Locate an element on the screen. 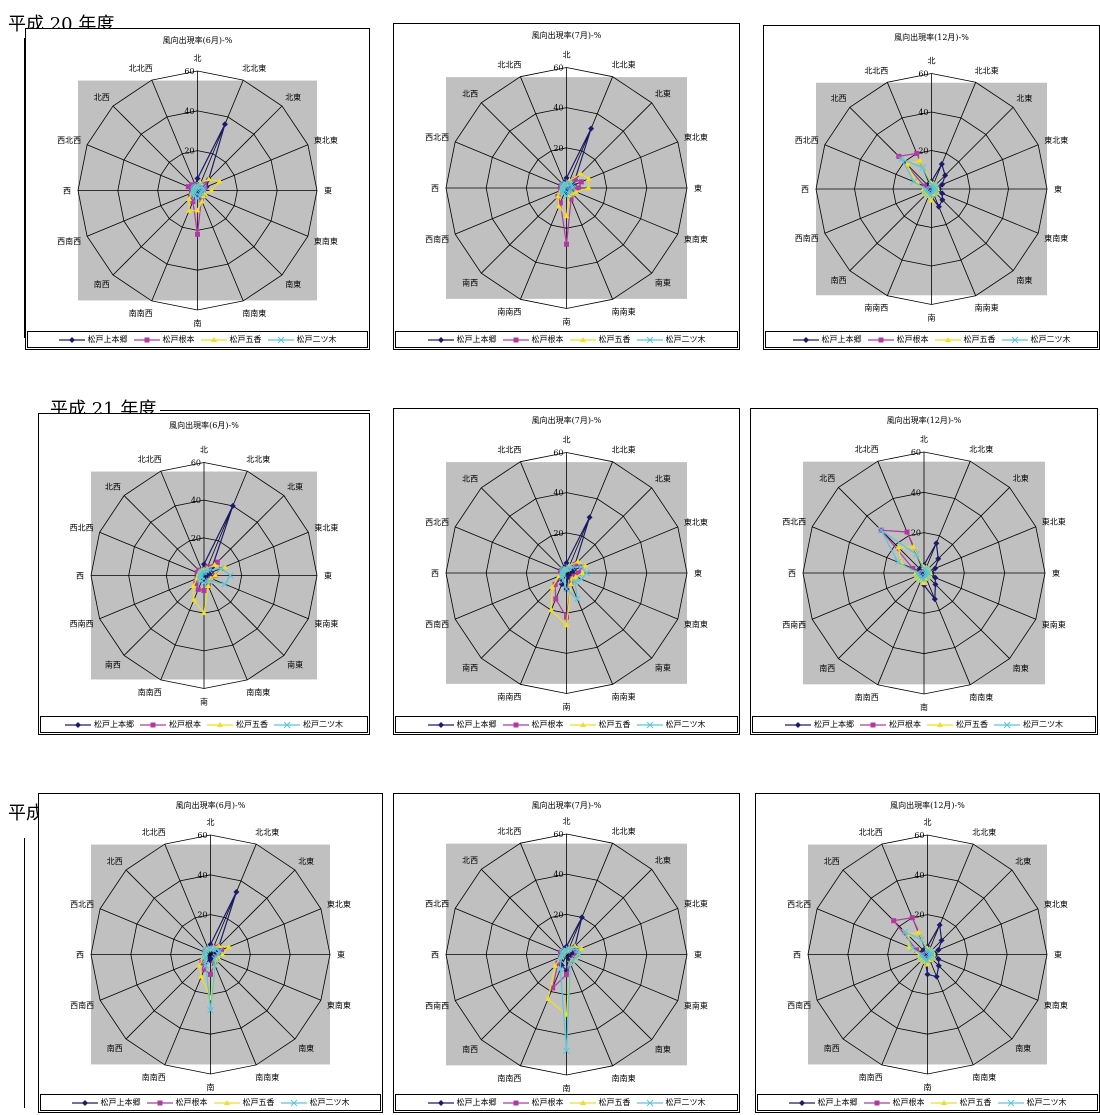 This screenshot has height=1115, width=1100. category-label: 北西 is located at coordinates (470, 479).